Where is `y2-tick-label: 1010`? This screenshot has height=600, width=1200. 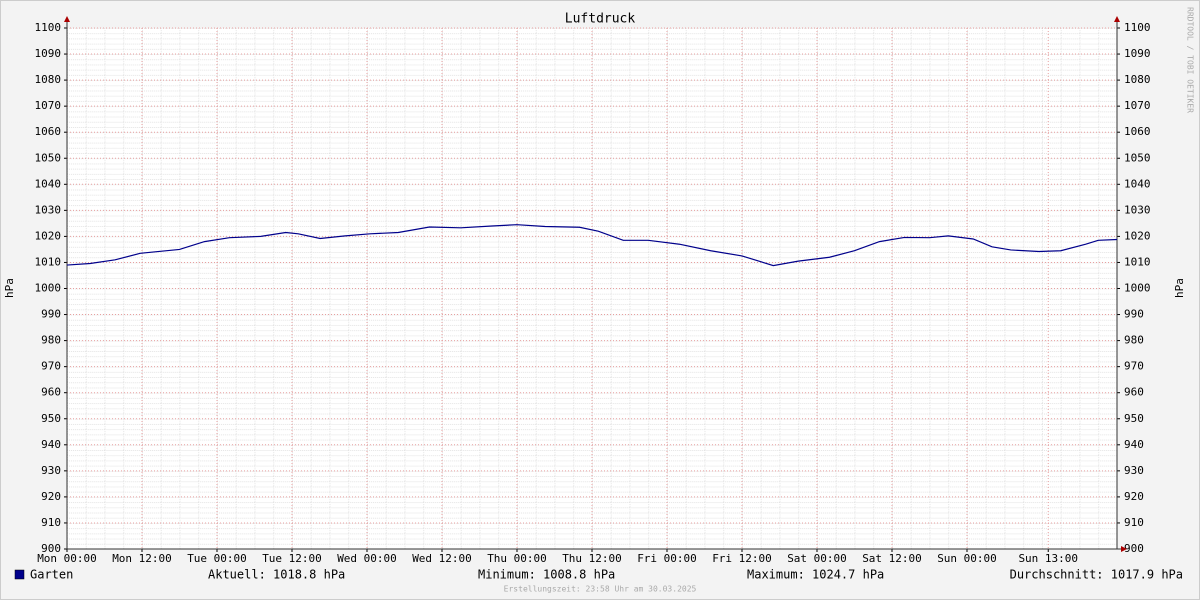
y2-tick-label: 1010 is located at coordinates (1137, 261).